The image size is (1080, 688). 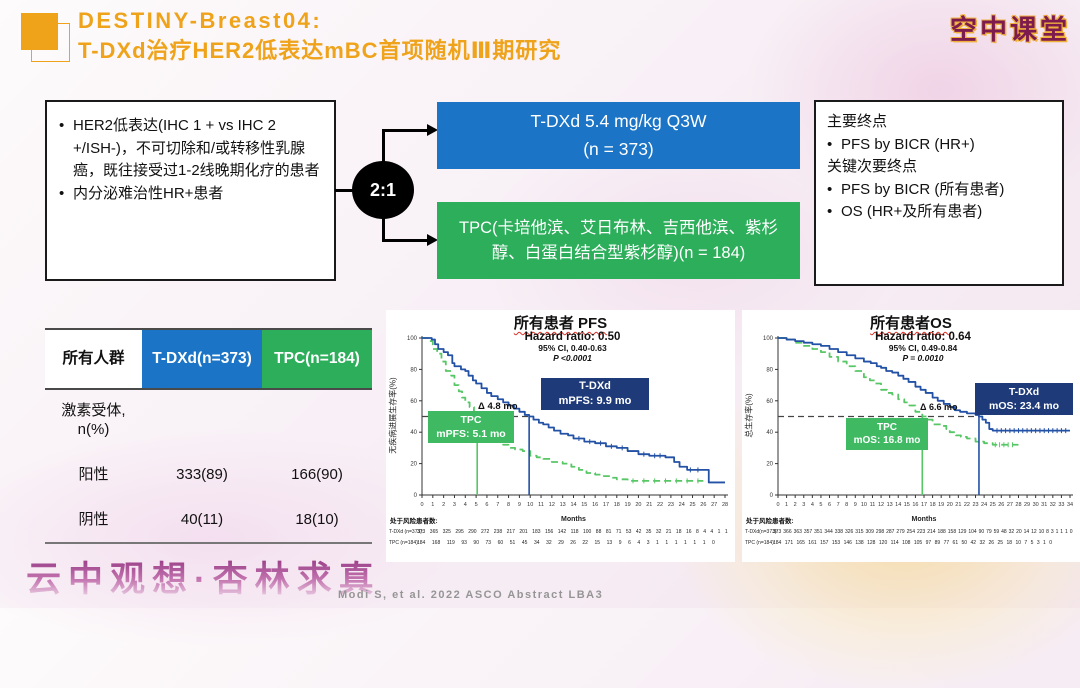 What do you see at coordinates (432, 240) in the screenshot?
I see `arrow-right-icon` at bounding box center [432, 240].